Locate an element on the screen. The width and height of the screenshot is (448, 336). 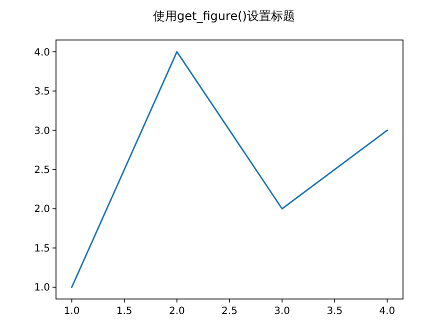
y-tick-label: 2.0 is located at coordinates (42, 210).